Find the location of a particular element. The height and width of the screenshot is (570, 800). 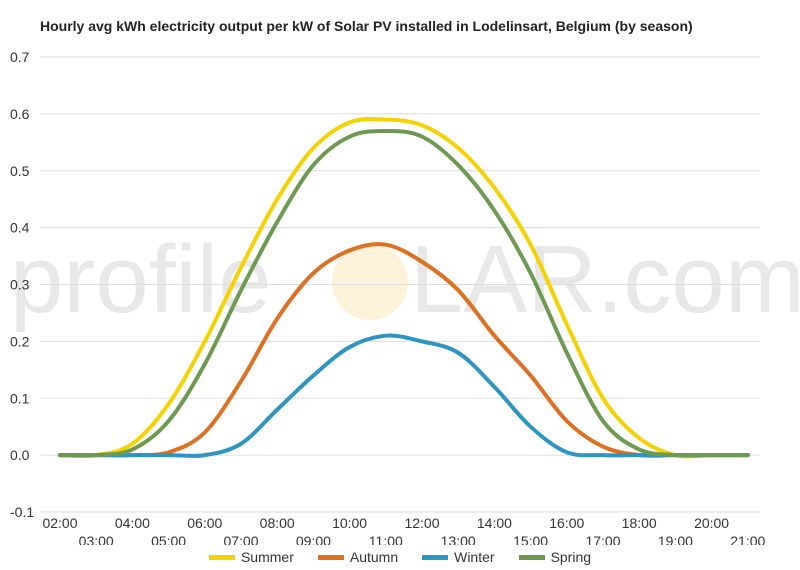

y-axis: -0.1 0.0 0.1 0.2 0.3 0.4 0.5 0.6 0.7 is located at coordinates (22, 284).